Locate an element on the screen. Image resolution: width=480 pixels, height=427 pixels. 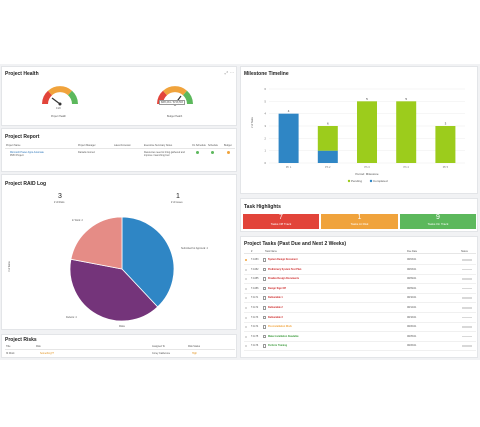
legend-swatch is located at coordinates (349, 181).